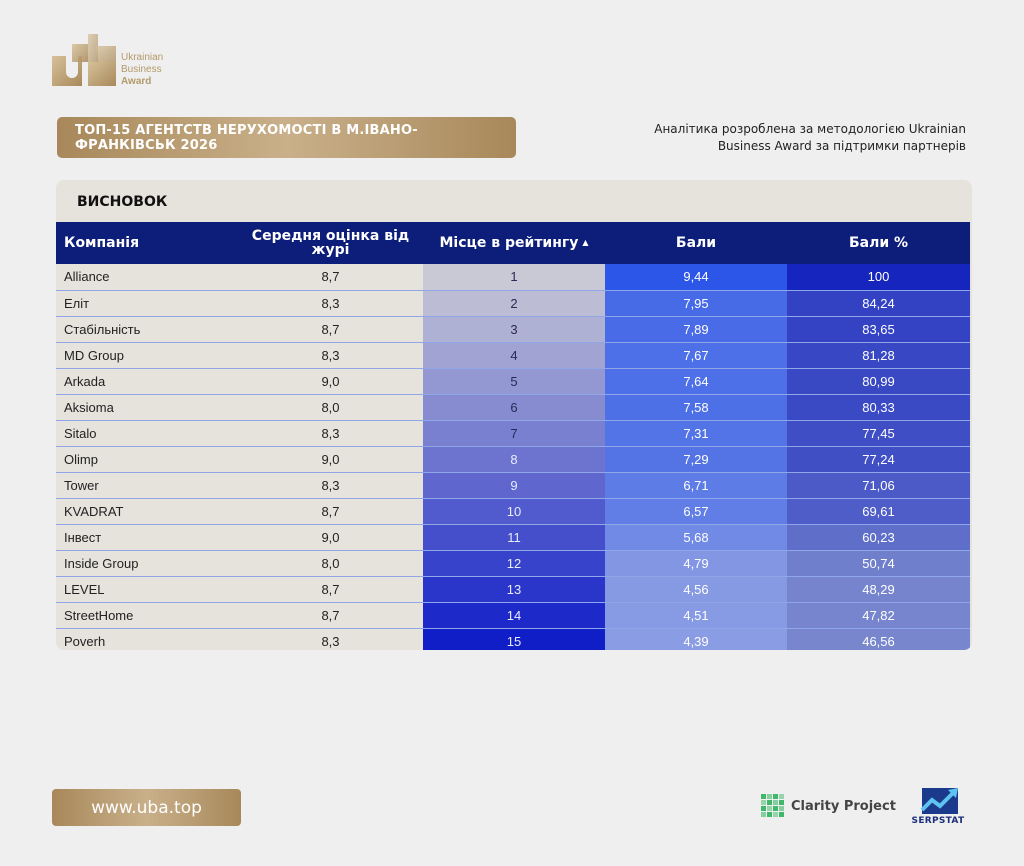 Image resolution: width=1024 pixels, height=866 pixels. What do you see at coordinates (514, 537) in the screenshot?
I see `rank-cell: 11` at bounding box center [514, 537].